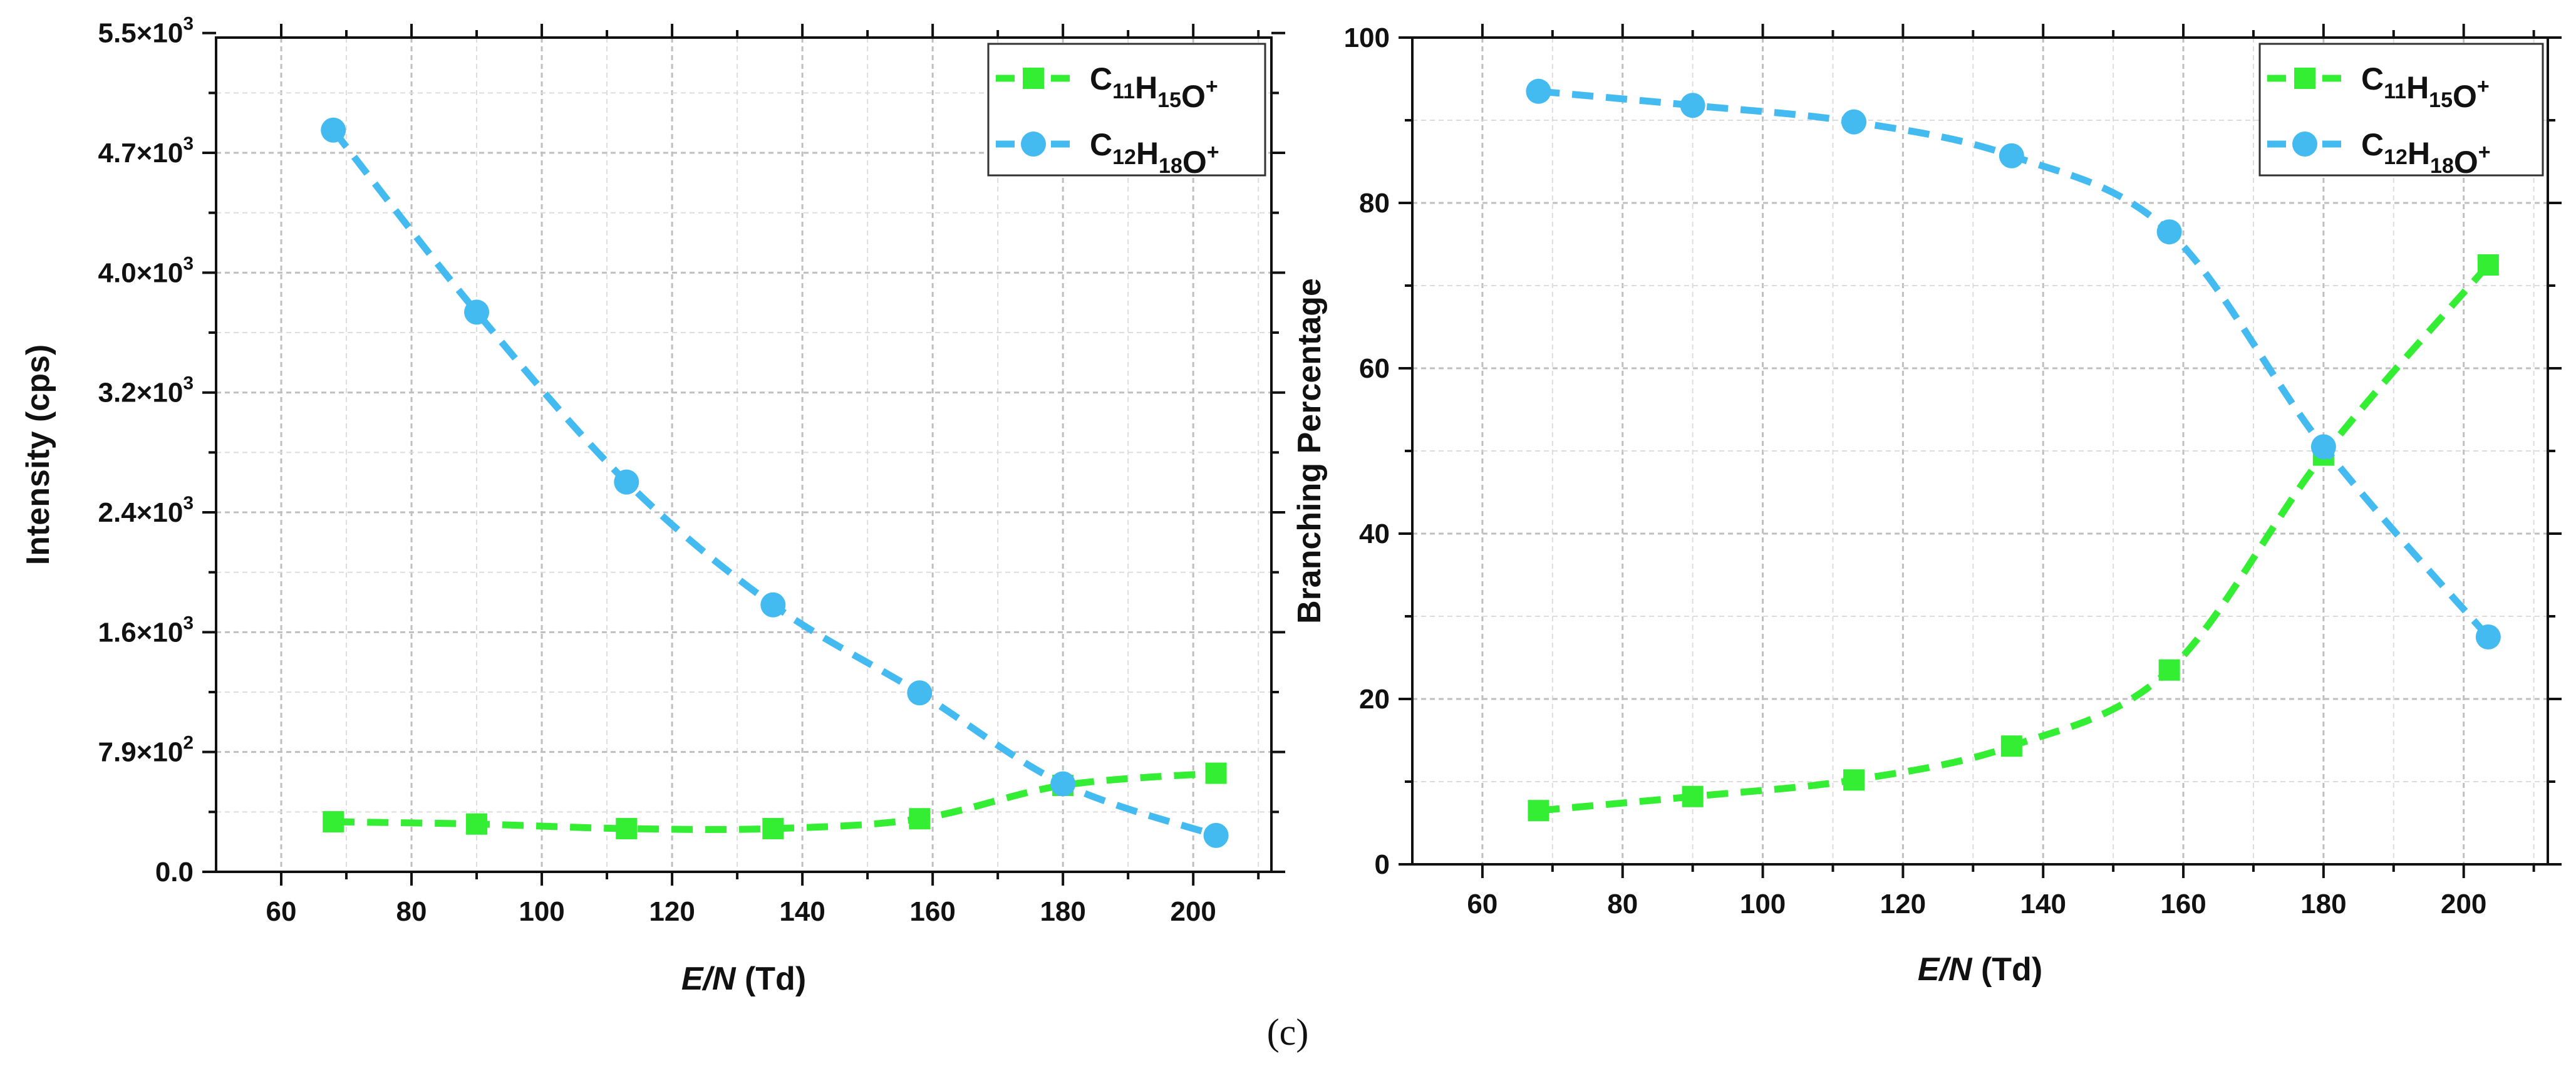 The width and height of the screenshot is (2576, 1071). What do you see at coordinates (38, 455) in the screenshot?
I see `y-axis-title: Intensity (cps)` at bounding box center [38, 455].